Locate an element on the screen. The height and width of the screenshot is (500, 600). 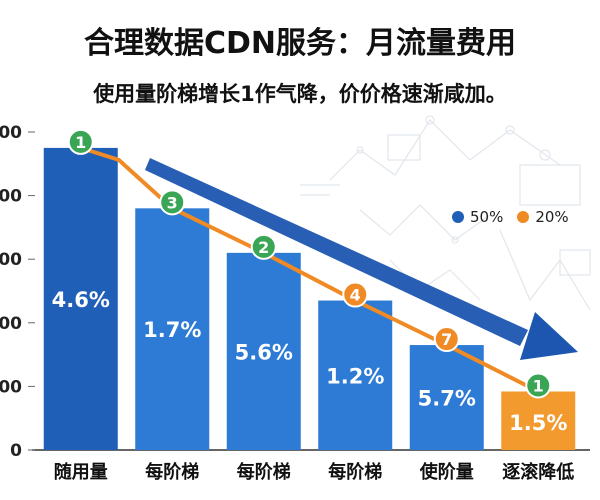
arrow-head is located at coordinates (549, 336).